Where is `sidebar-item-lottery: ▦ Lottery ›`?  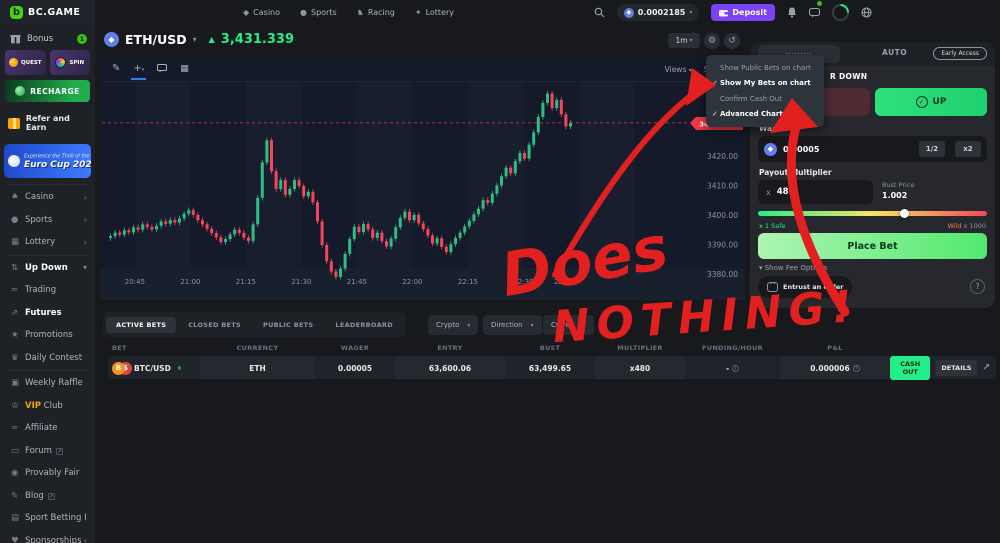 sidebar-item-lottery: ▦ Lottery › is located at coordinates (47, 242).